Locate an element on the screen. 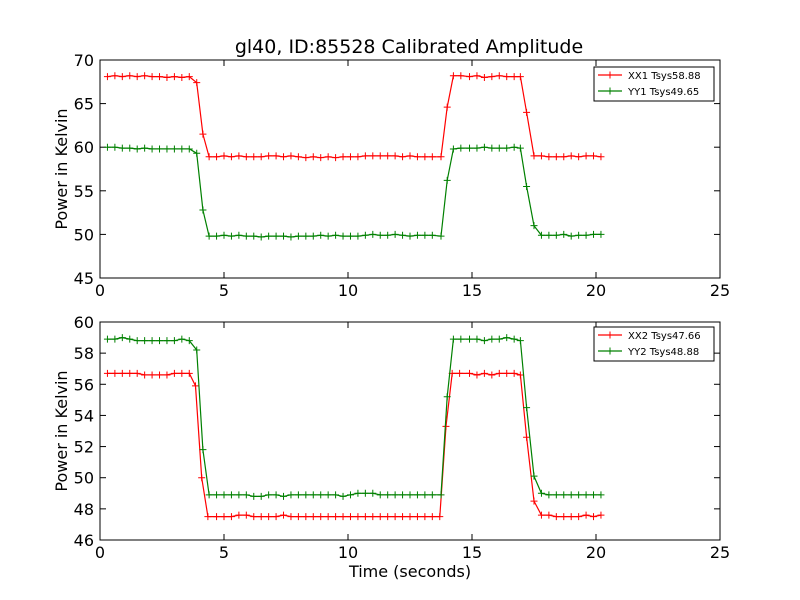  y-tick-label: 52 is located at coordinates (84, 447).